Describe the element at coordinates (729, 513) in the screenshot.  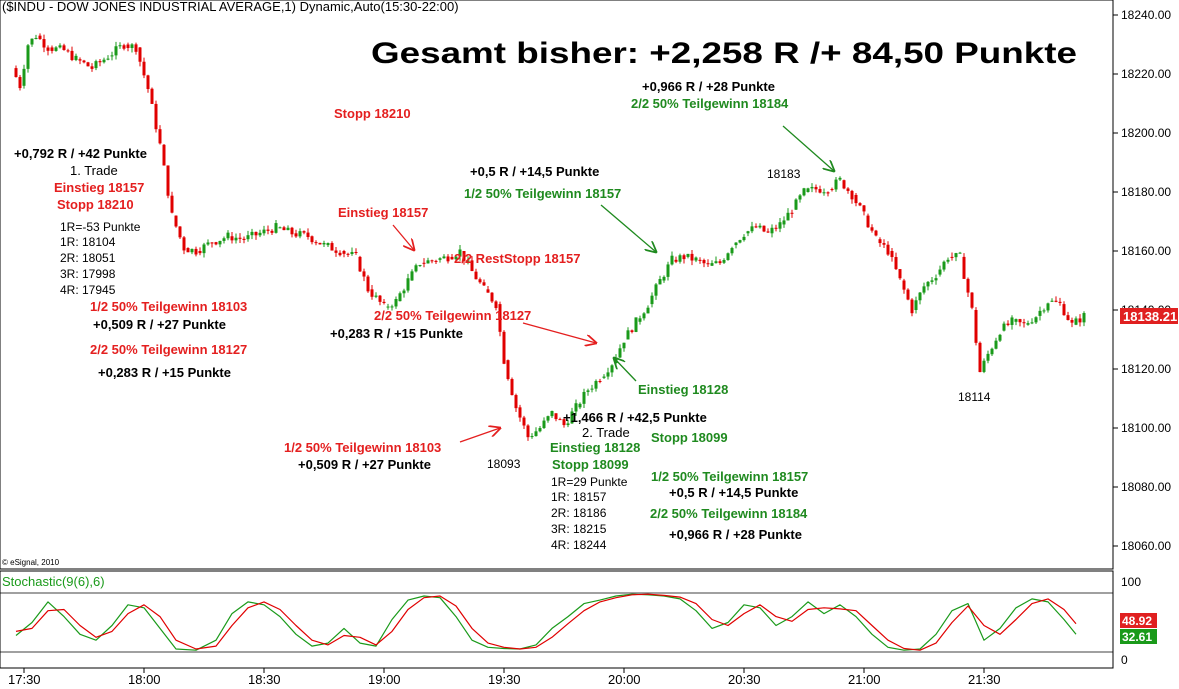
I see `annotation-text: 2/2 50% Teilgewinn 18184` at that location.